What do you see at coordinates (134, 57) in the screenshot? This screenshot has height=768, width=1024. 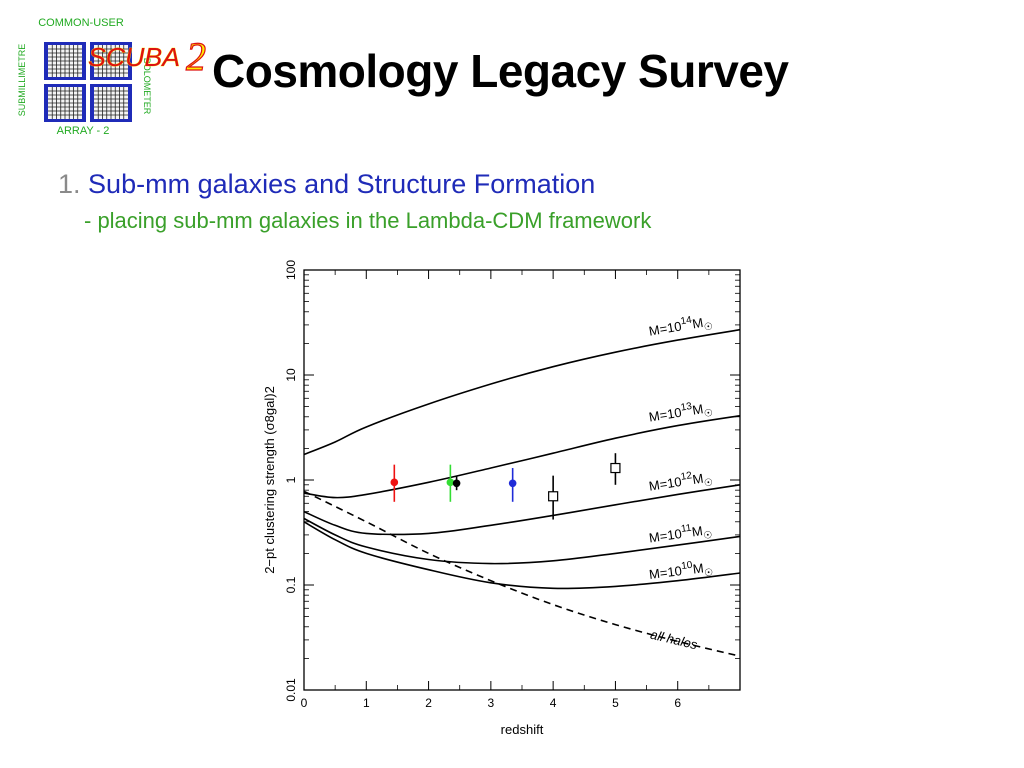 I see `logo-name: SCUBA` at bounding box center [134, 57].